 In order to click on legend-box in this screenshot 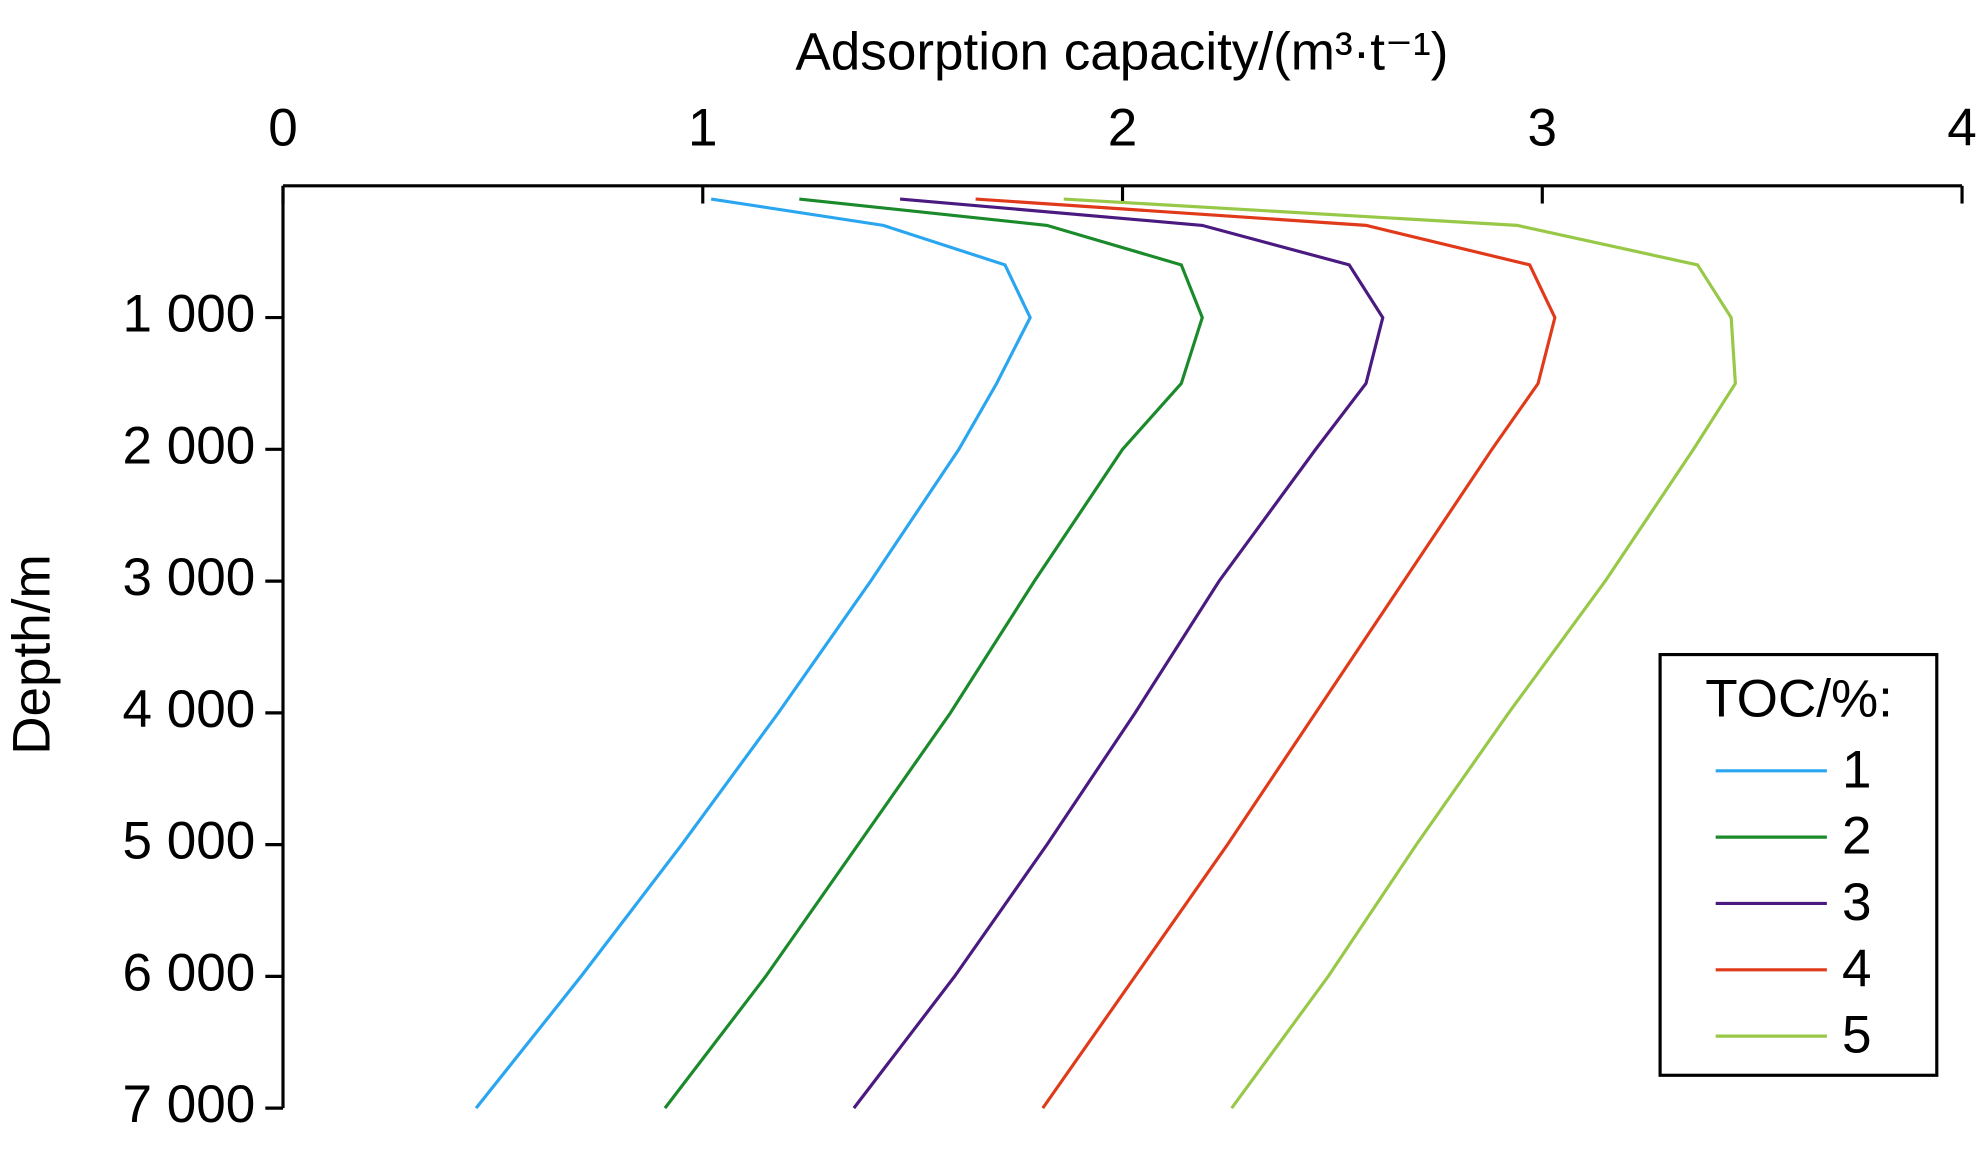, I will do `click(1798, 864)`.